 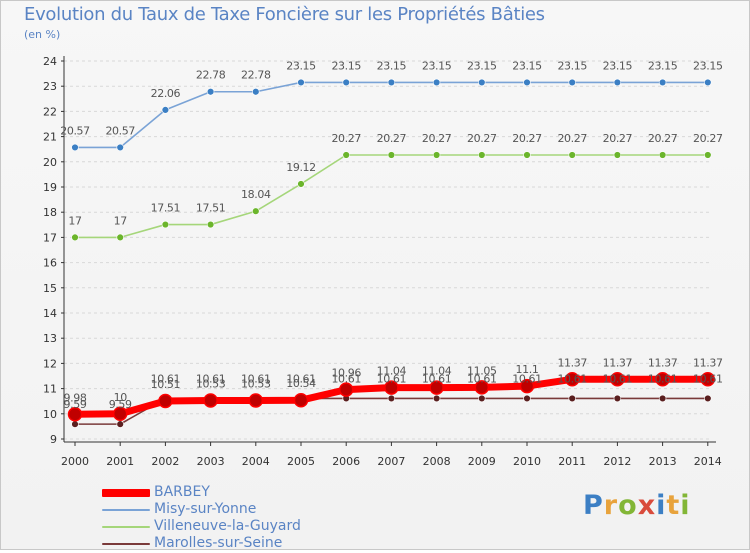 What do you see at coordinates (50, 288) in the screenshot?
I see `y-tick-label: 15` at bounding box center [50, 288].